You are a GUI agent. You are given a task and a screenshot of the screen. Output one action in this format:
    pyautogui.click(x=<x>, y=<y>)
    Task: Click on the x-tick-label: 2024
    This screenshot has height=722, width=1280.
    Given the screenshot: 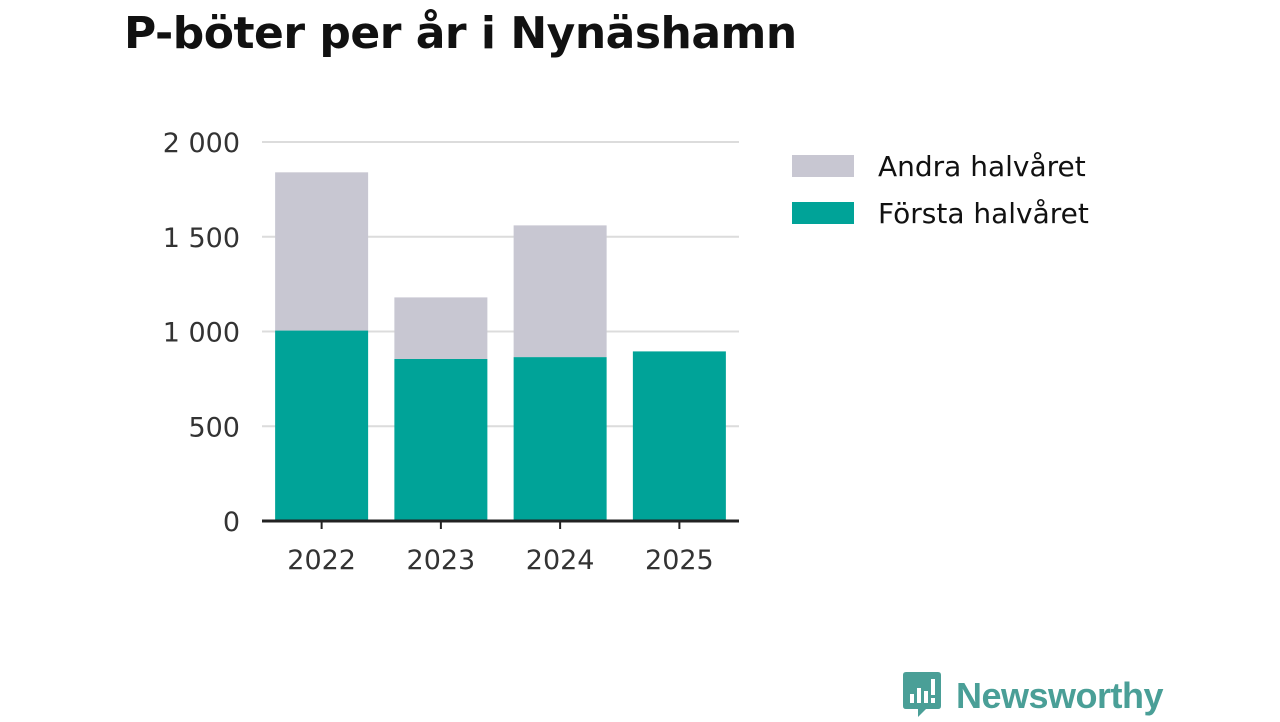 What is the action you would take?
    pyautogui.click(x=560, y=560)
    